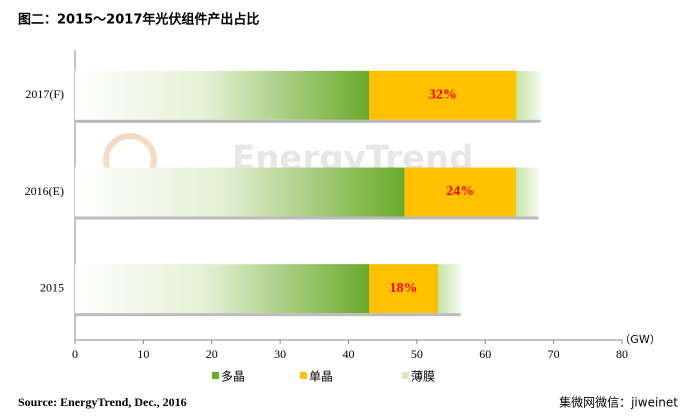 The width and height of the screenshot is (688, 419). I want to click on x-tick-label: 0, so click(75, 354).